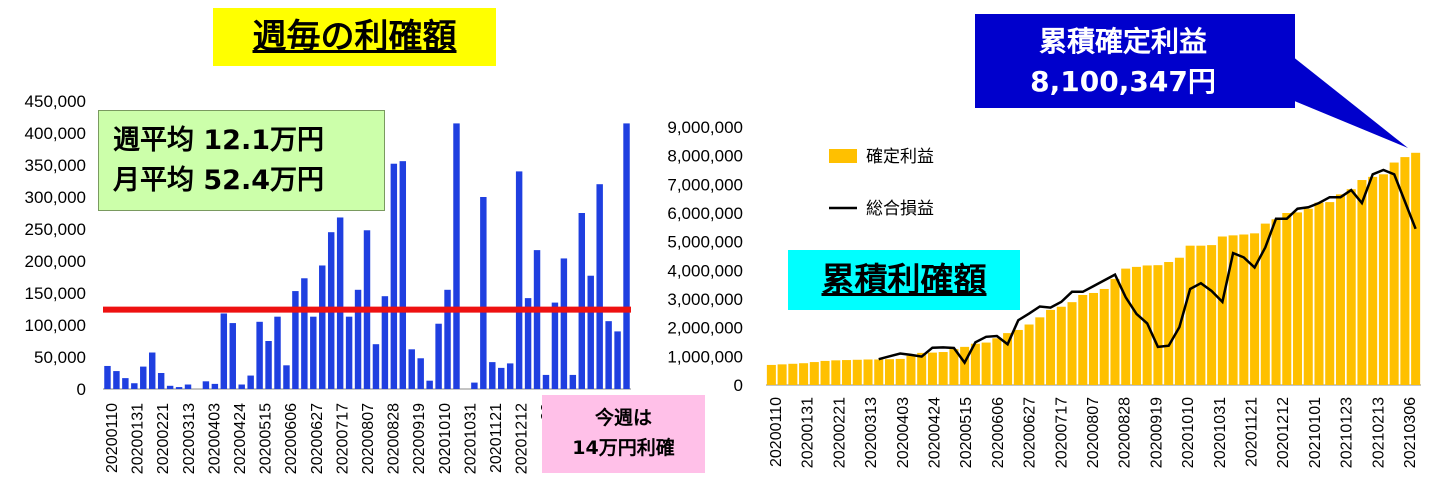 The width and height of the screenshot is (1438, 503). What do you see at coordinates (966, 432) in the screenshot?
I see `cumulative-x-tick-label: 20200515` at bounding box center [966, 432].